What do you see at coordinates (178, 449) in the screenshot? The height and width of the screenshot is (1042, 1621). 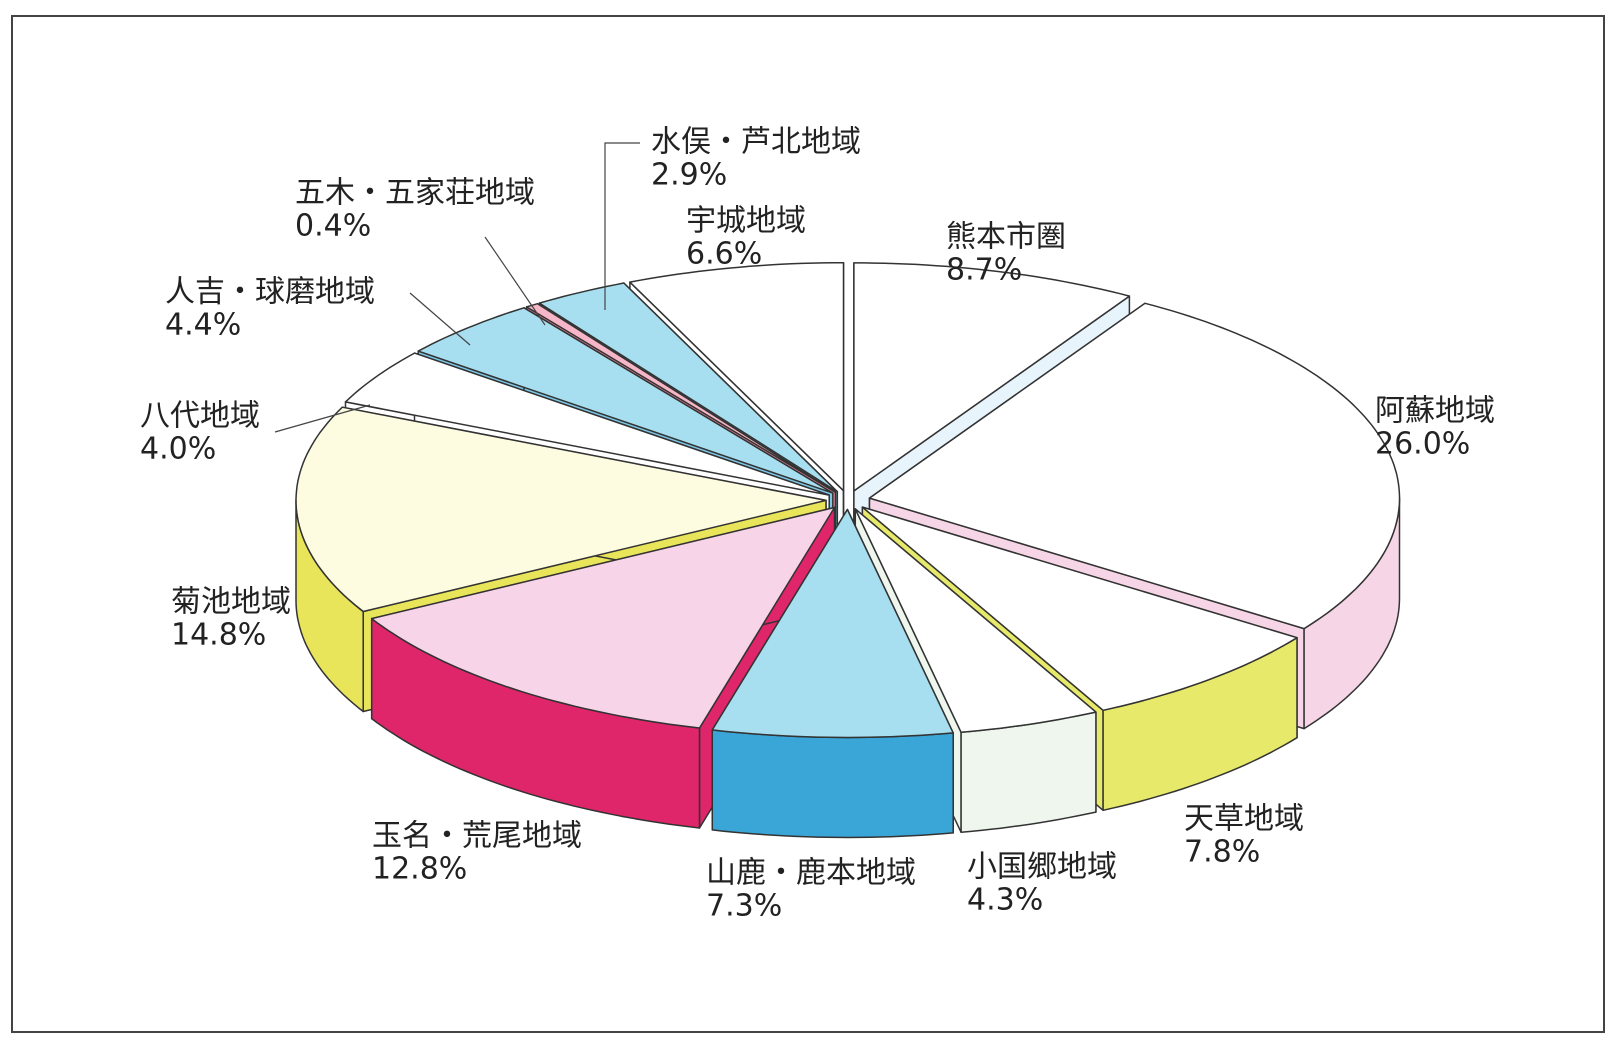 I see `slice-value-label: 4.0%` at bounding box center [178, 449].